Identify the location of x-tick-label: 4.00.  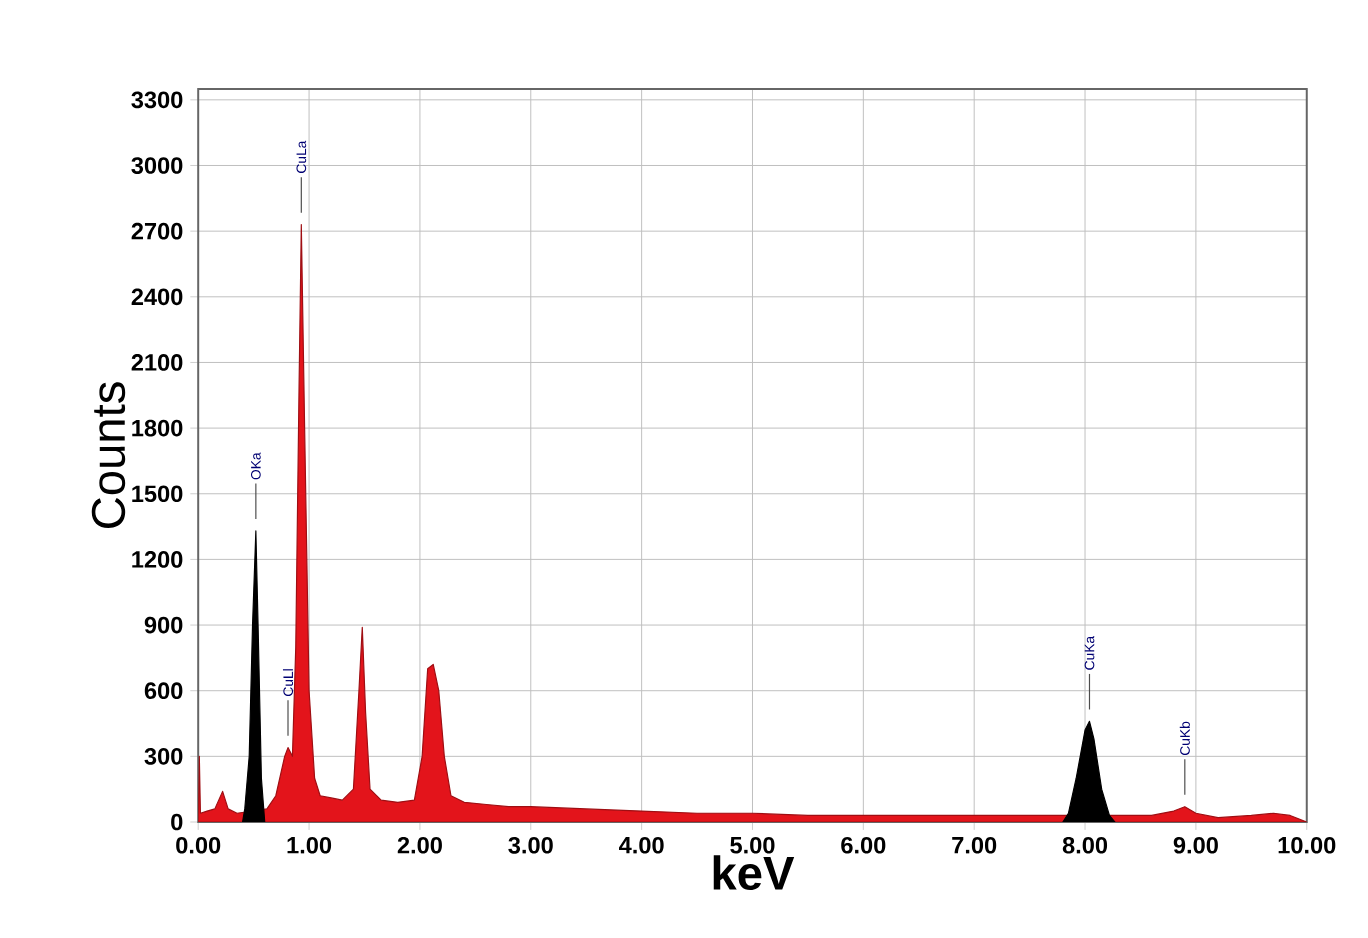
(641, 845).